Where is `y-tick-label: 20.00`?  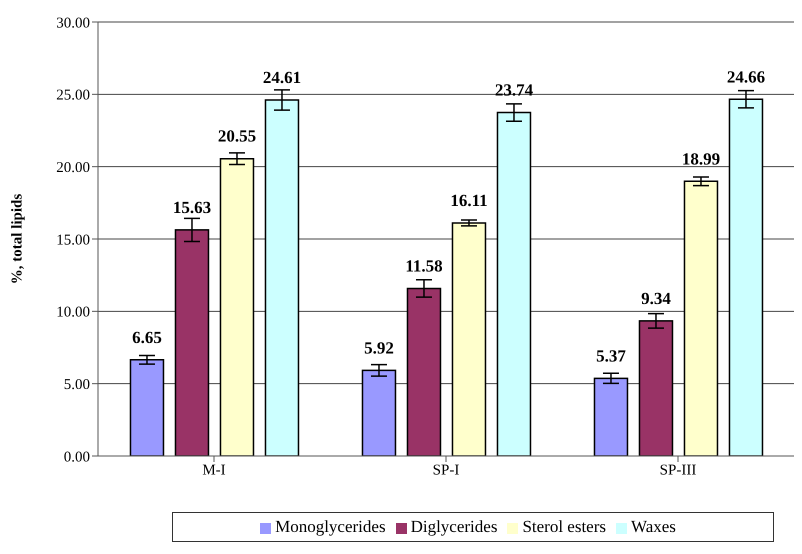
y-tick-label: 20.00 is located at coordinates (73, 168).